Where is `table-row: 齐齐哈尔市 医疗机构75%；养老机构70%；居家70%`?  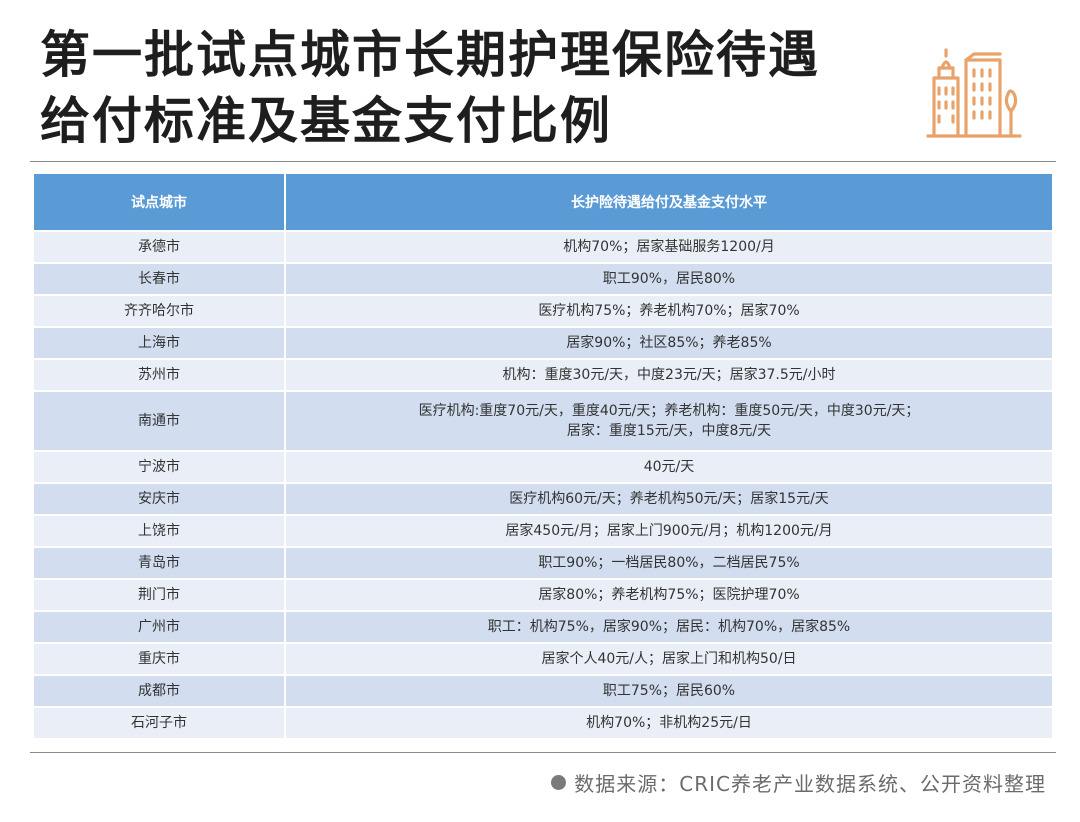 table-row: 齐齐哈尔市 医疗机构75%；养老机构70%；居家70% is located at coordinates (543, 310).